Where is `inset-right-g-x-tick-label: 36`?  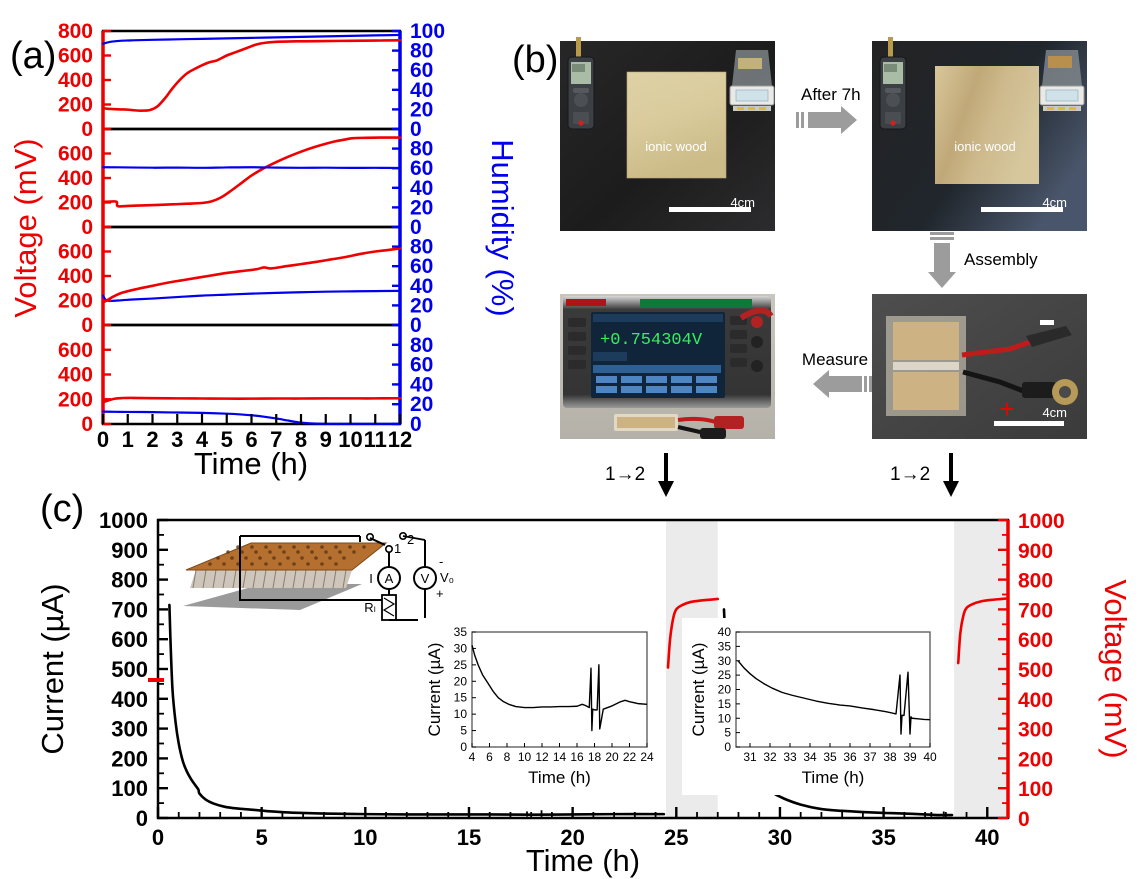 inset-right-g-x-tick-label: 36 is located at coordinates (850, 757).